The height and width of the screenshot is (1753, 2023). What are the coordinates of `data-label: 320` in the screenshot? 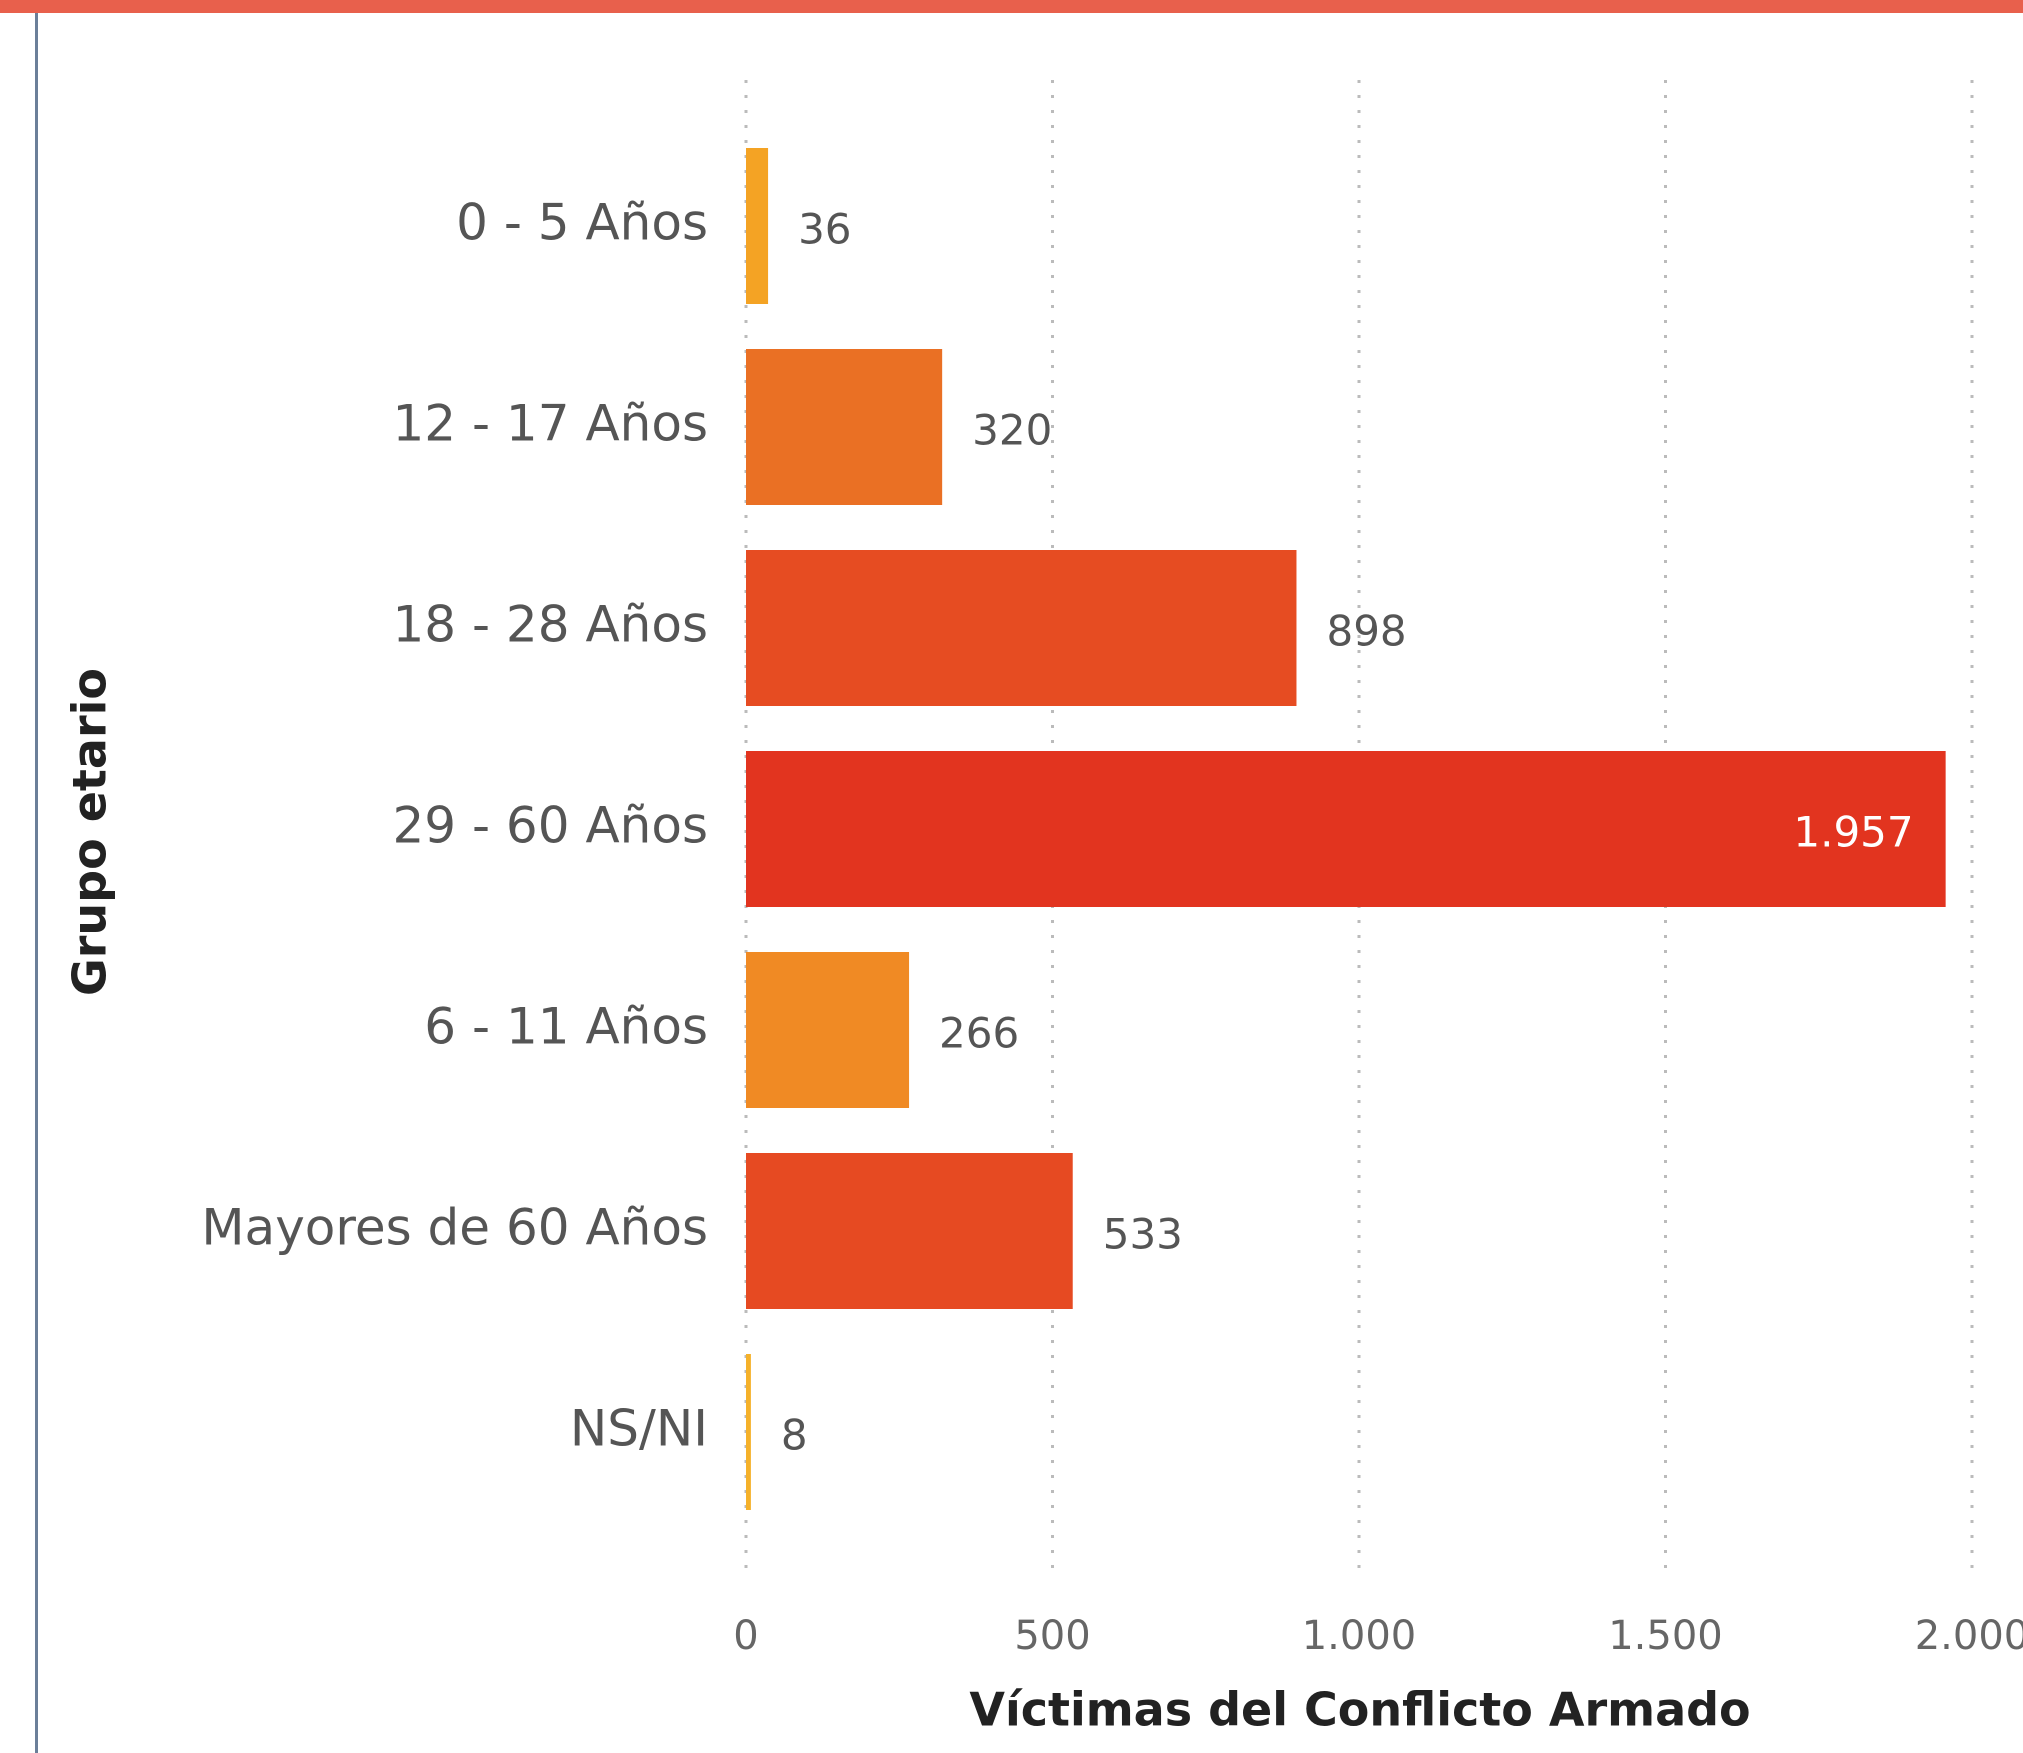 It's located at (1012, 430).